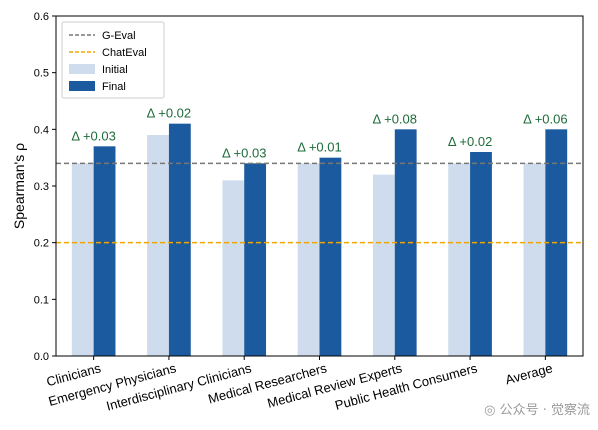 Image resolution: width=598 pixels, height=430 pixels. Describe the element at coordinates (119, 36) in the screenshot. I see `legend-label: G-Eval` at that location.